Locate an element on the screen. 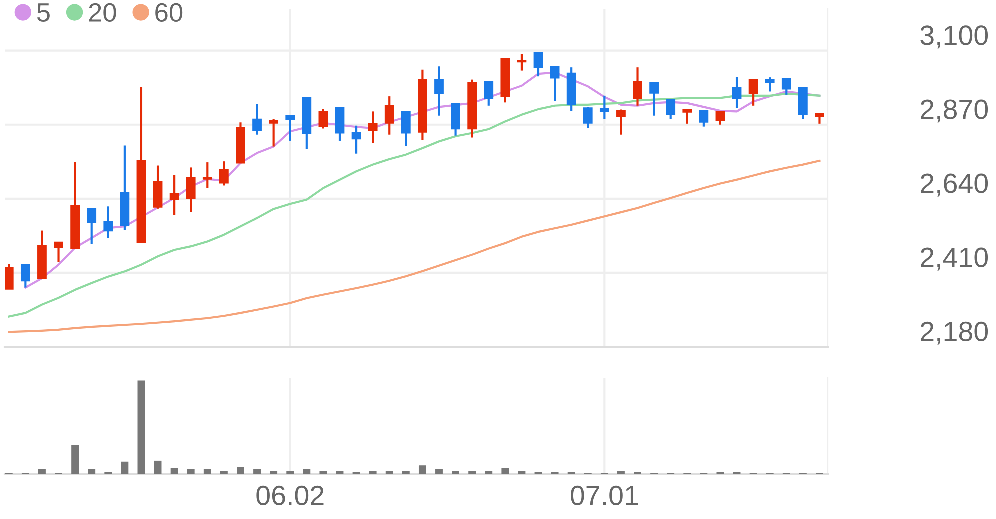  y-tick-label: 2,410 is located at coordinates (954, 259).